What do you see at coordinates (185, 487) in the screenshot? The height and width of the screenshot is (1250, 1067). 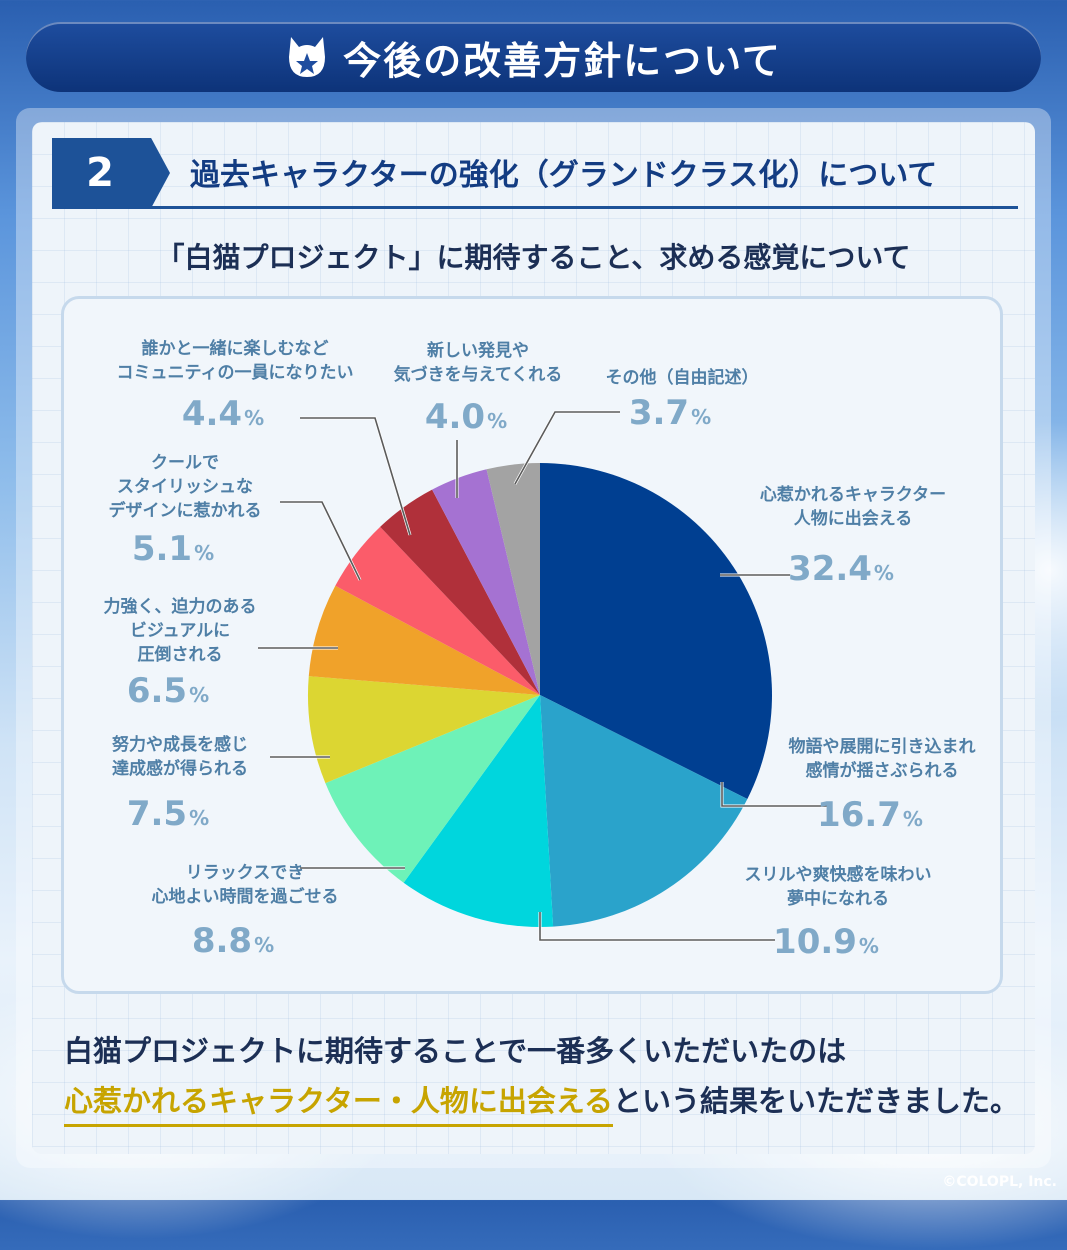 I see `slice-label-6-1: スタイリッシュな` at bounding box center [185, 487].